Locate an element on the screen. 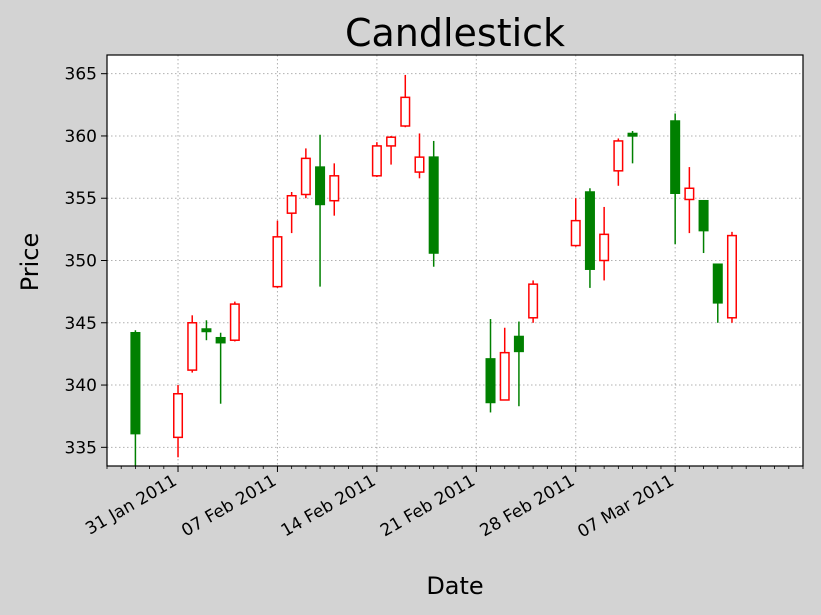  y-axis: 335 340 345 350 355 360 365 is located at coordinates (86, 261).